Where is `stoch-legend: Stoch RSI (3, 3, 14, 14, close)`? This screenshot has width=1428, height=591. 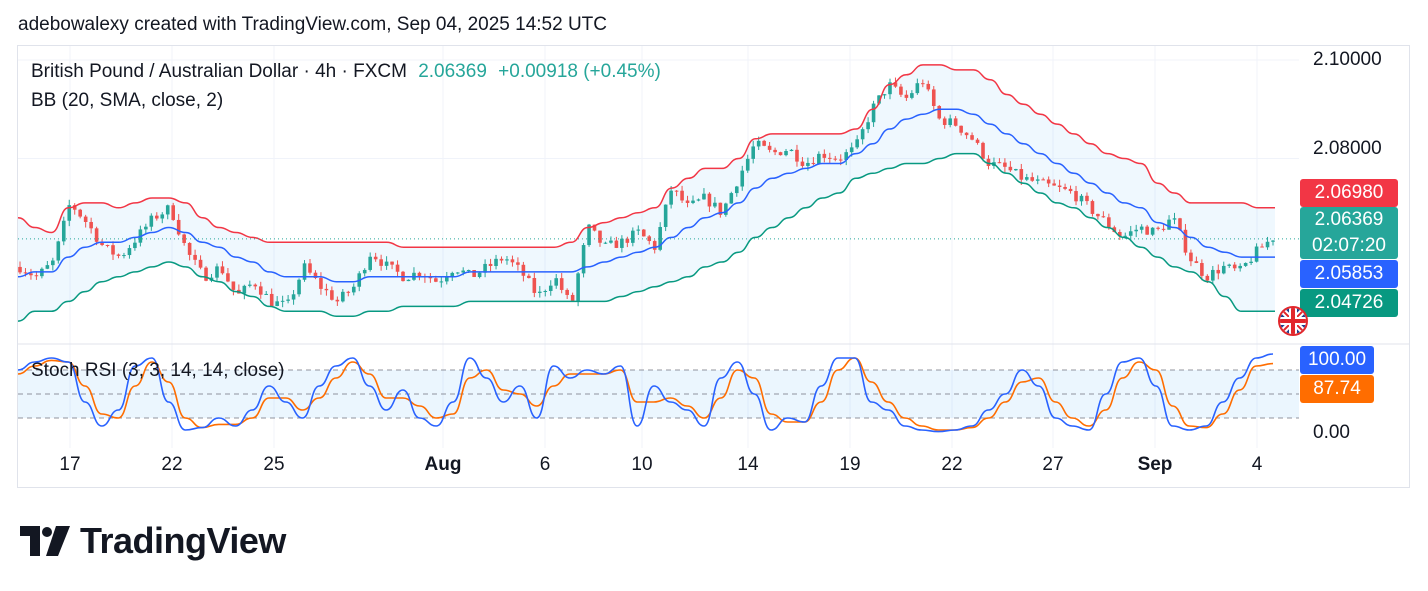 stoch-legend: Stoch RSI (3, 3, 14, 14, close) is located at coordinates (158, 370).